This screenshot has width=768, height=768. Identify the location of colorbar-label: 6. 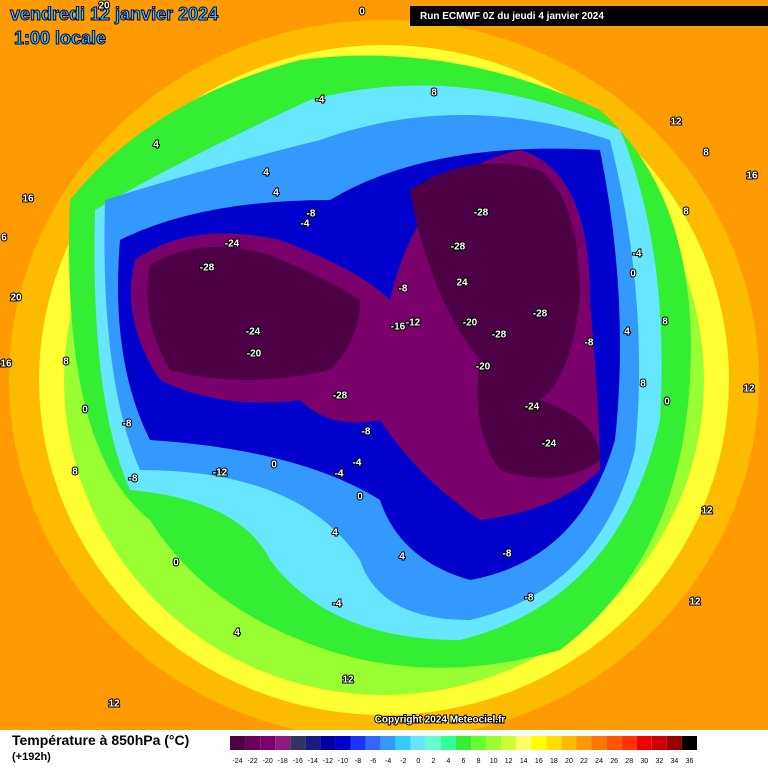
(464, 761).